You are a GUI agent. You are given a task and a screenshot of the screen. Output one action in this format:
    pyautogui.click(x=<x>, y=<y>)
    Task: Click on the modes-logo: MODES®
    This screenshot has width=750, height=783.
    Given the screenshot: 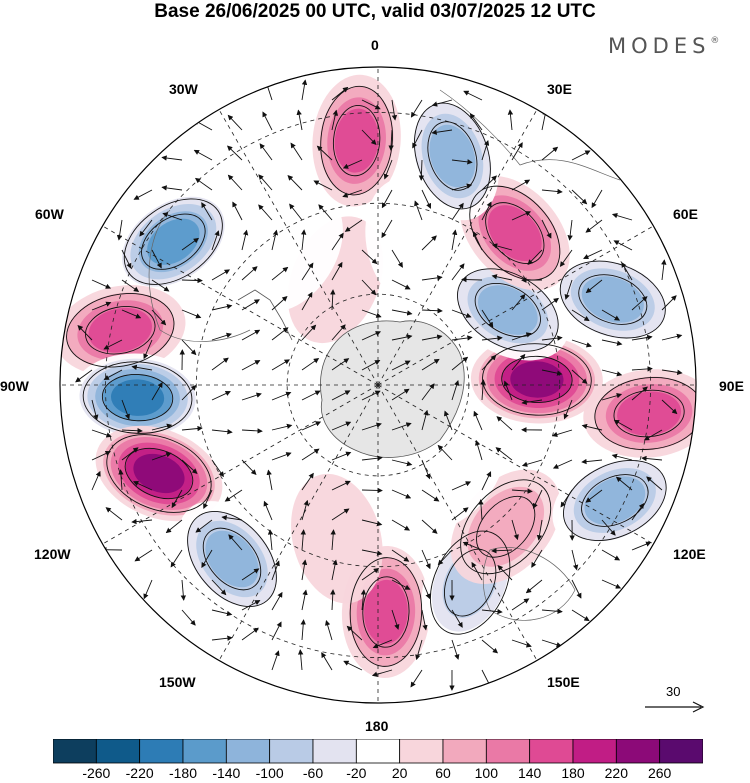 What is the action you would take?
    pyautogui.click(x=663, y=46)
    